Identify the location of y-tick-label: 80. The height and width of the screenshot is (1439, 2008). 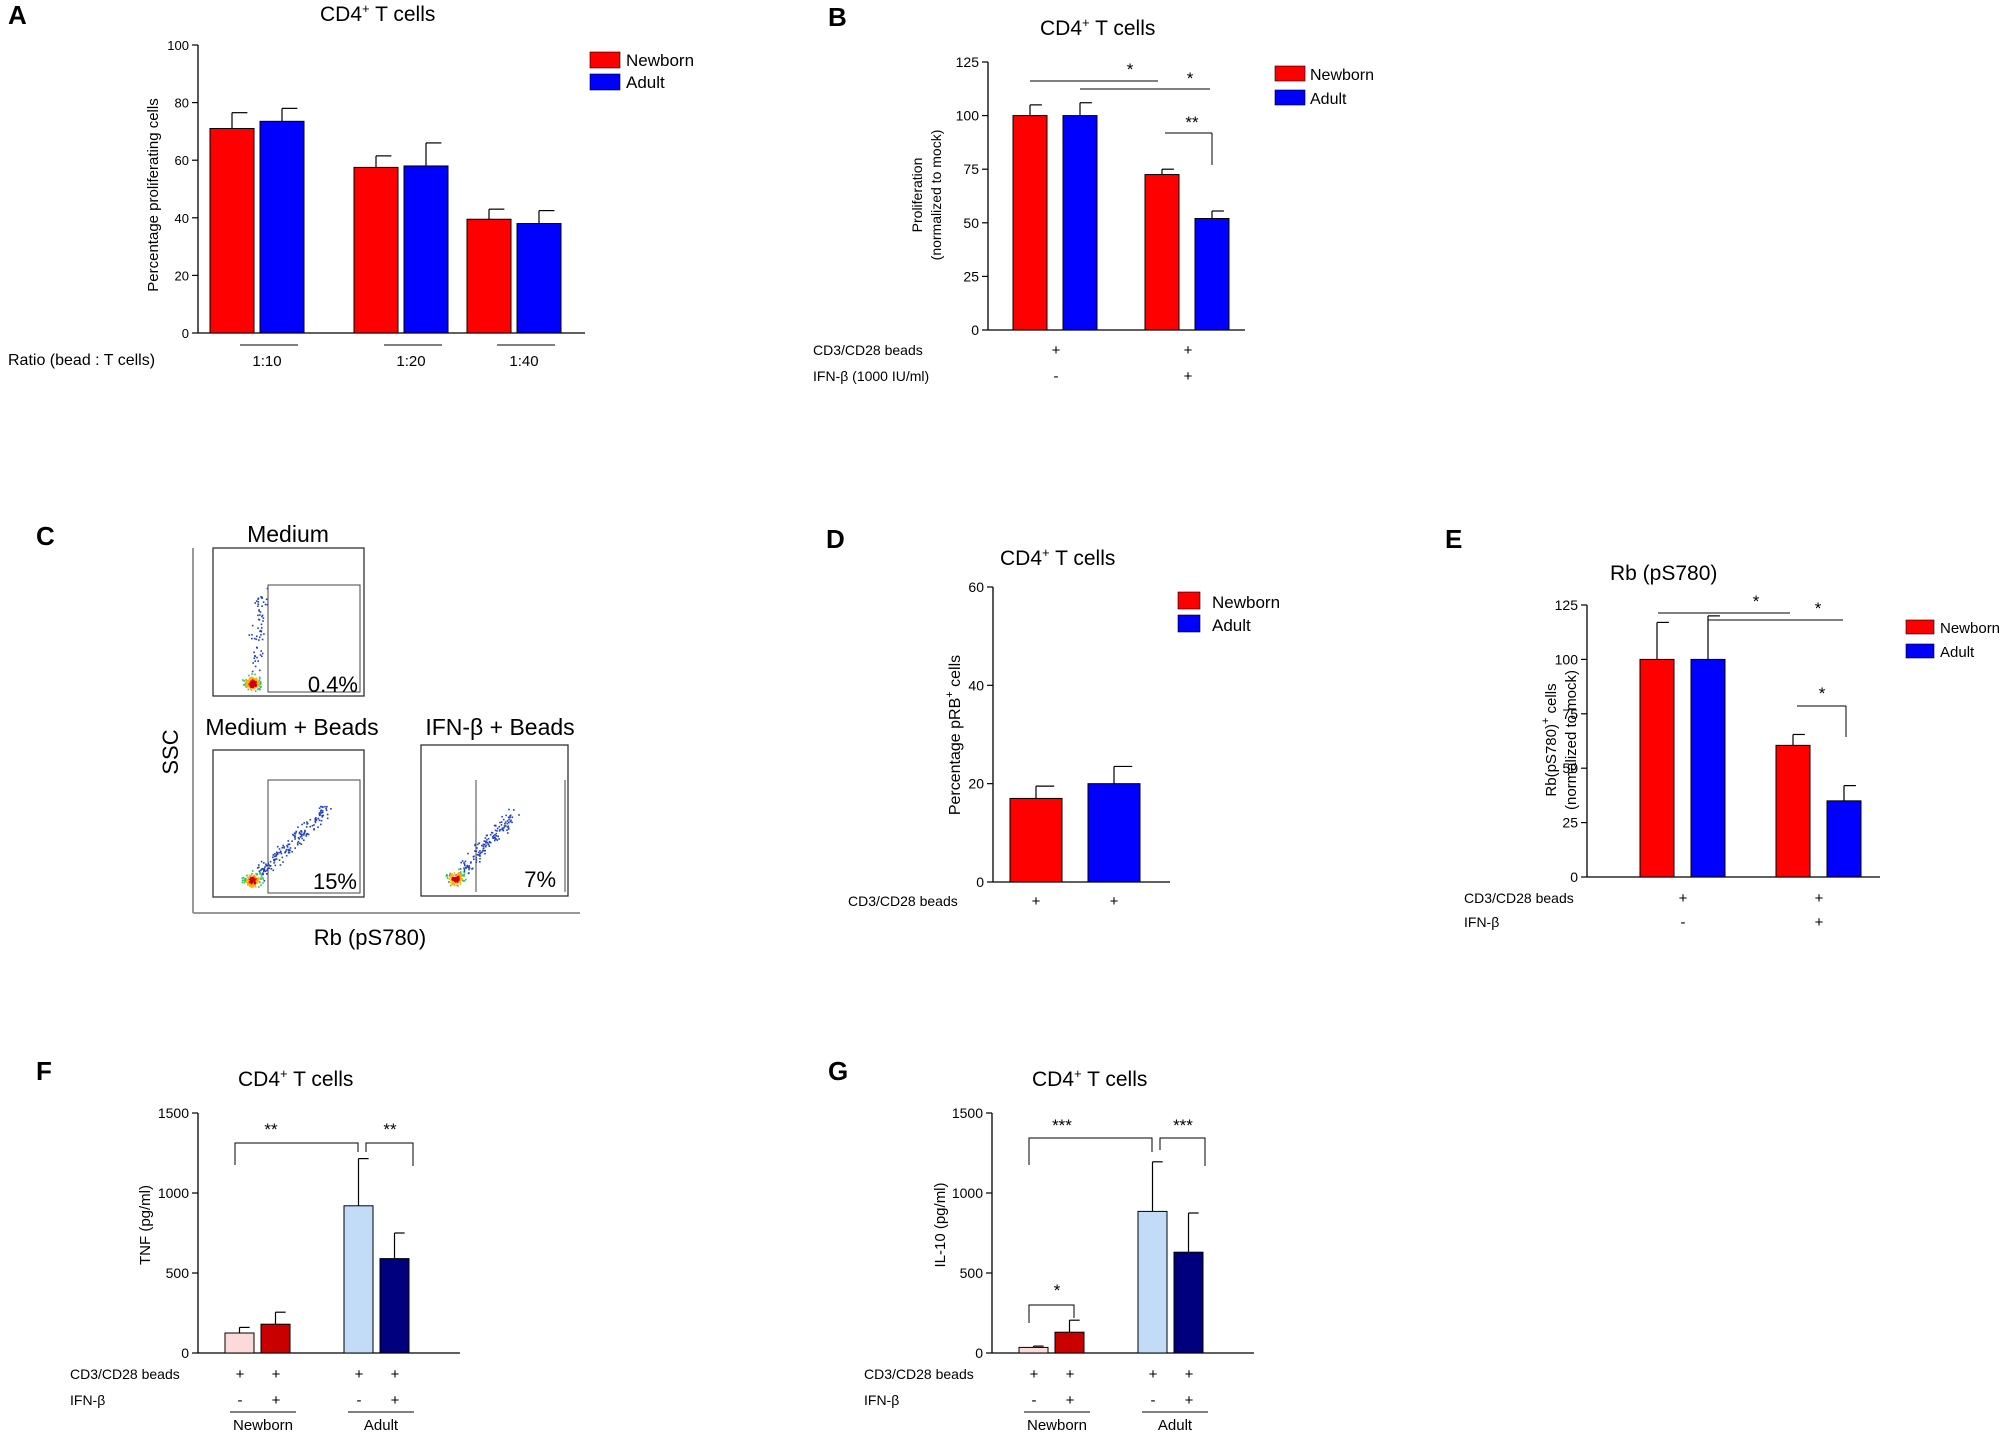
(182, 103).